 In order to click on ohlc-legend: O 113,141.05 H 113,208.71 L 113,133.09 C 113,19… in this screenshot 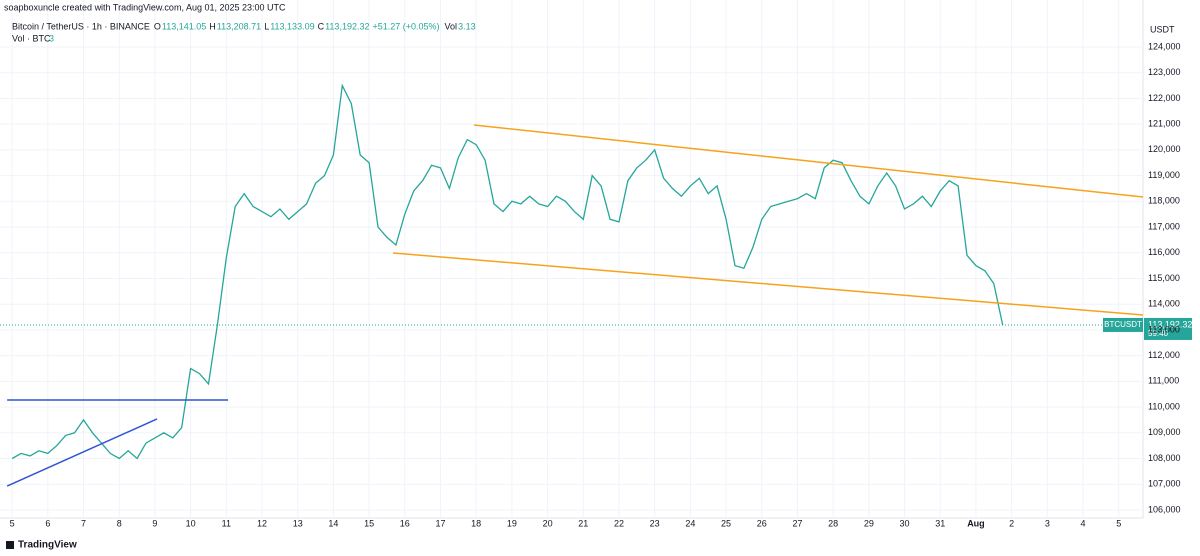, I will do `click(315, 26)`.